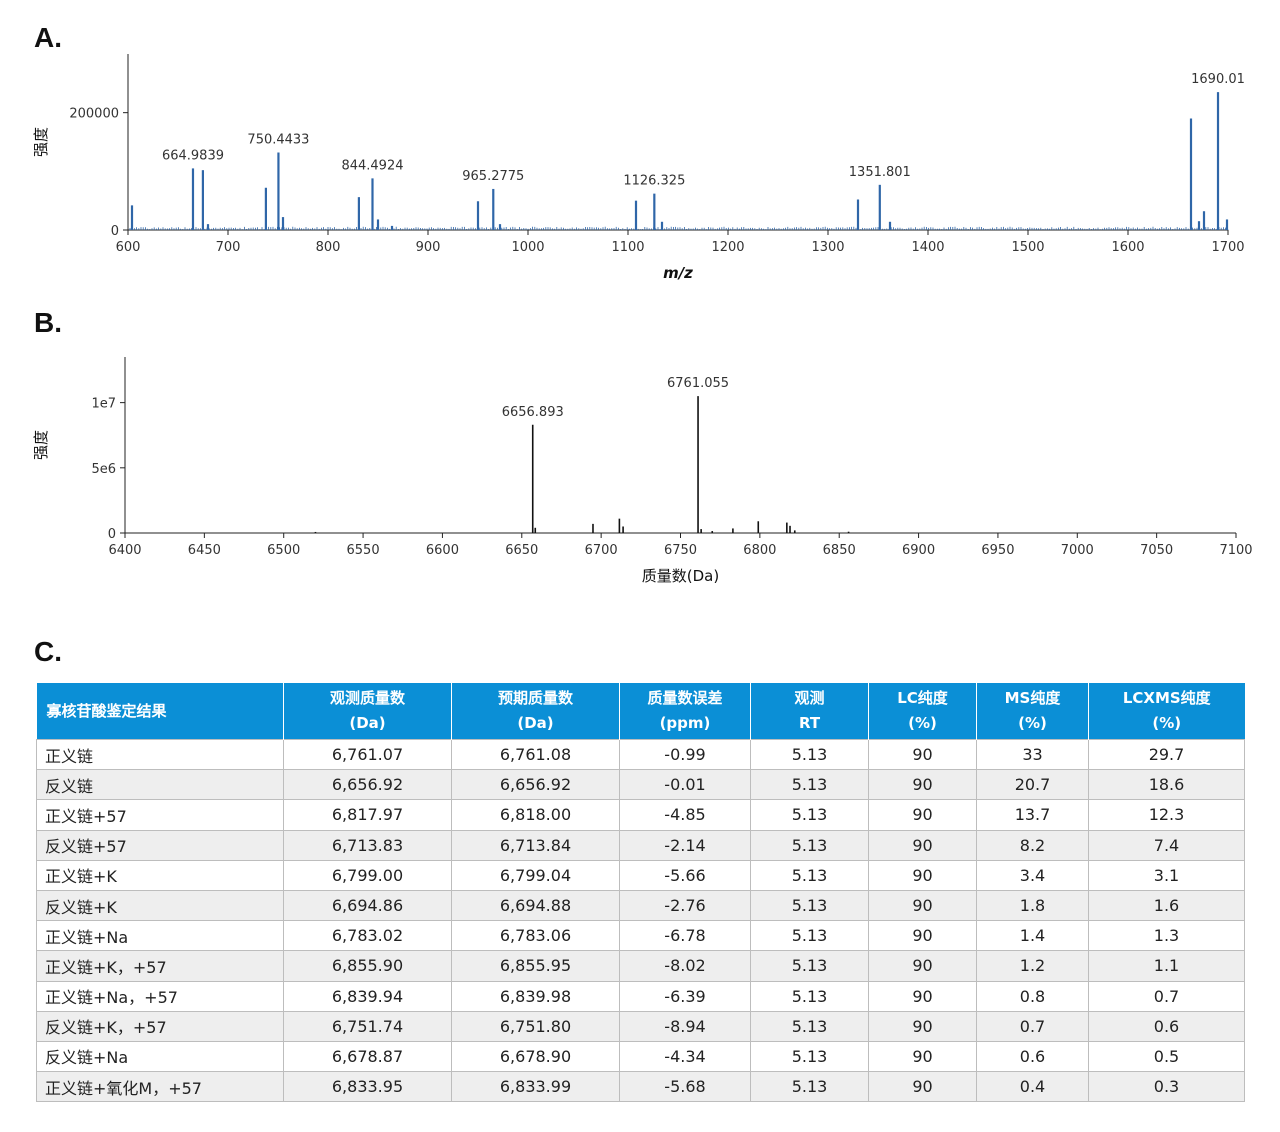 This screenshot has height=1132, width=1280. What do you see at coordinates (880, 172) in the screenshot?
I see `peak-label: 1351.801` at bounding box center [880, 172].